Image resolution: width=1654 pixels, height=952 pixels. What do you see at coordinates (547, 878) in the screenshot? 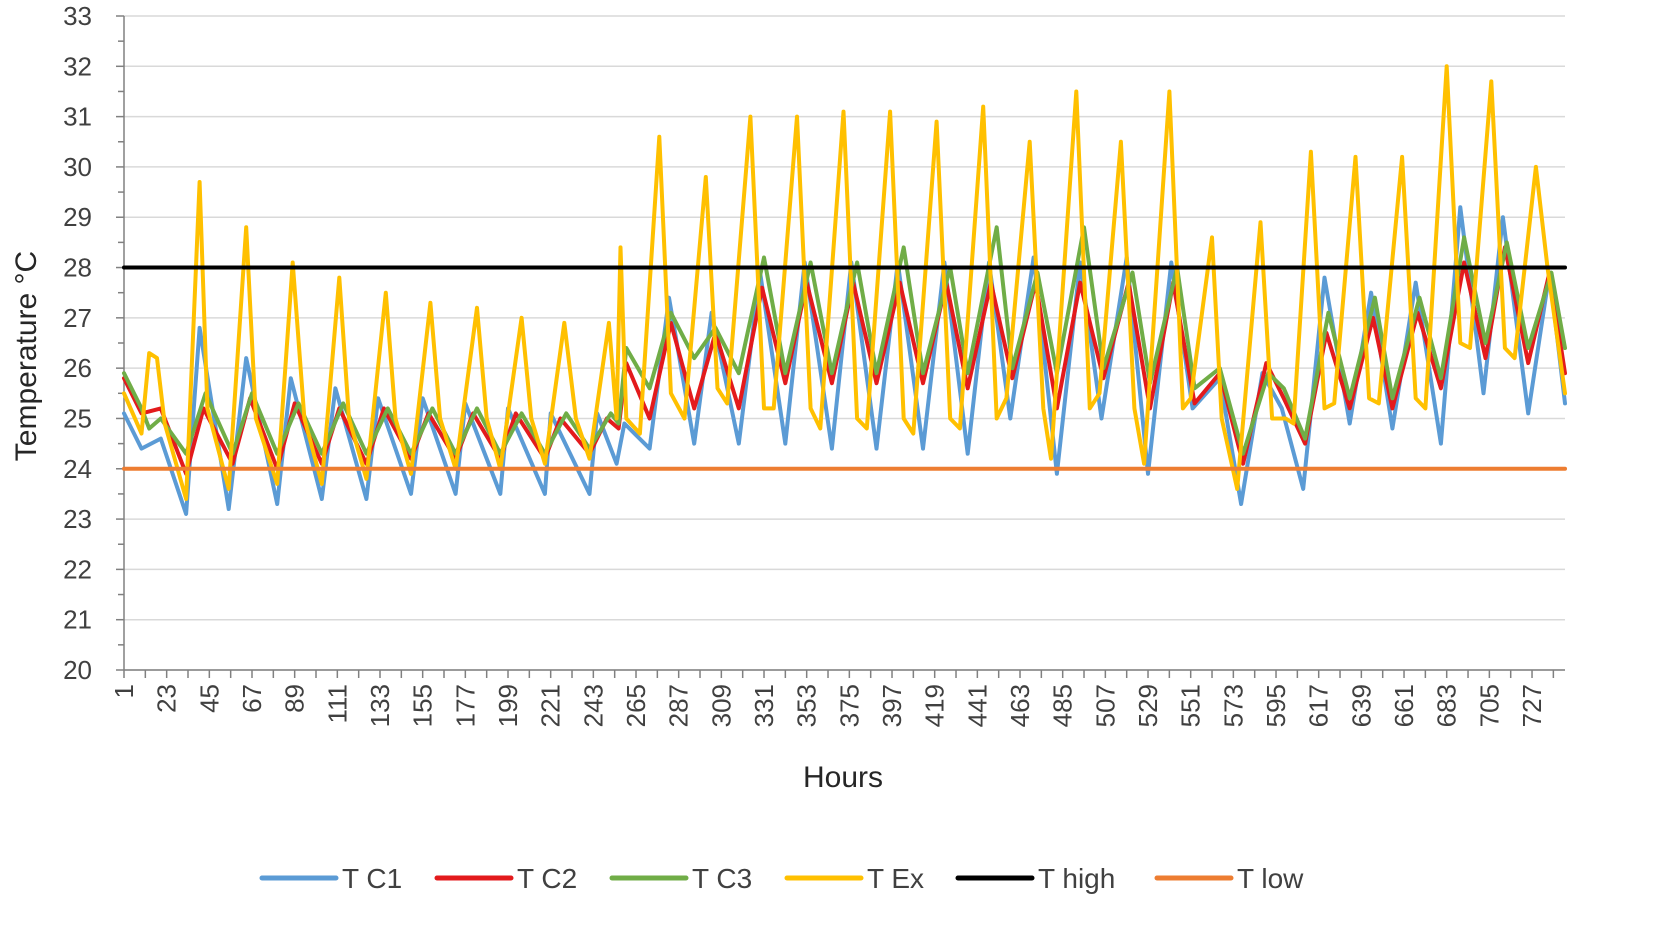
I see `legend-label: T C2` at bounding box center [547, 878].